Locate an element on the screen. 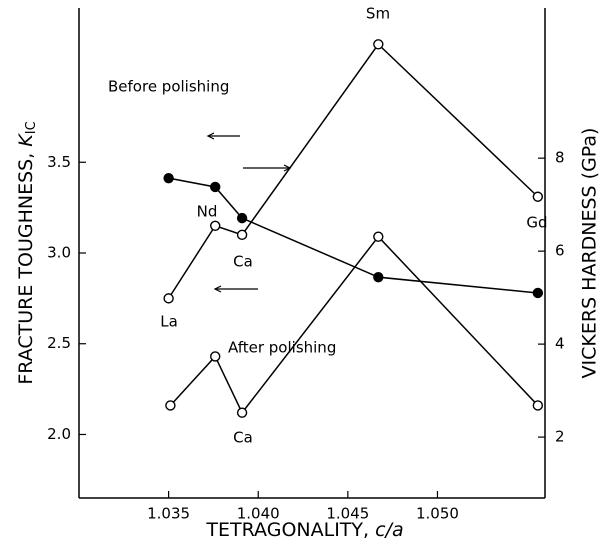  x-axis-label: TETRAGONALITY, c/a is located at coordinates (304, 530).